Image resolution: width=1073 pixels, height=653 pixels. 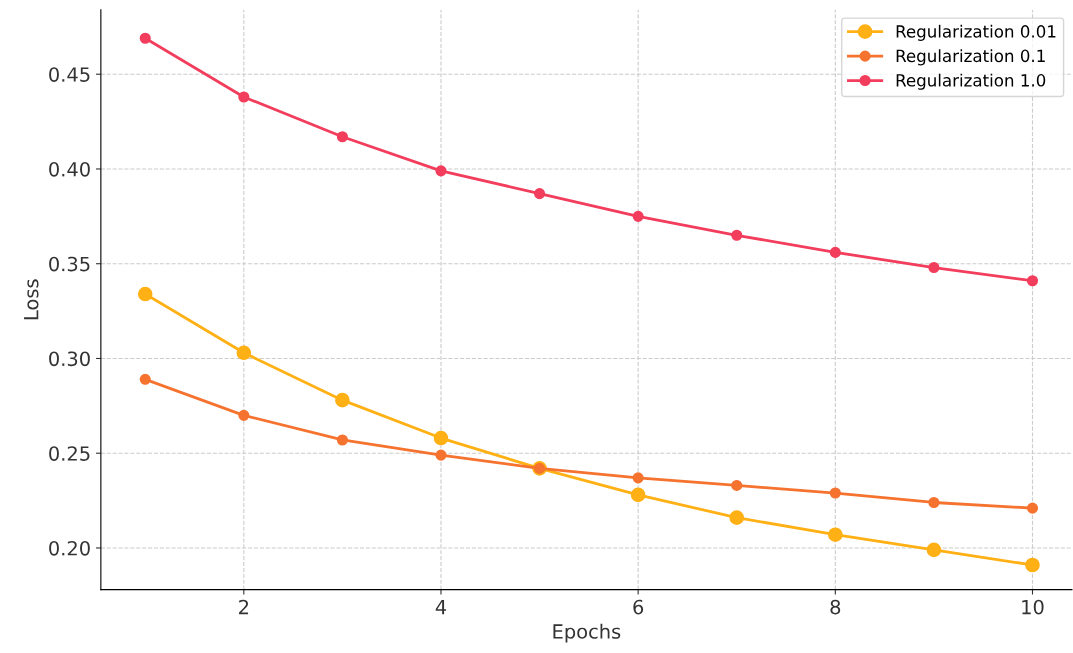 I want to click on x-axis-title: Epochs, so click(x=587, y=633).